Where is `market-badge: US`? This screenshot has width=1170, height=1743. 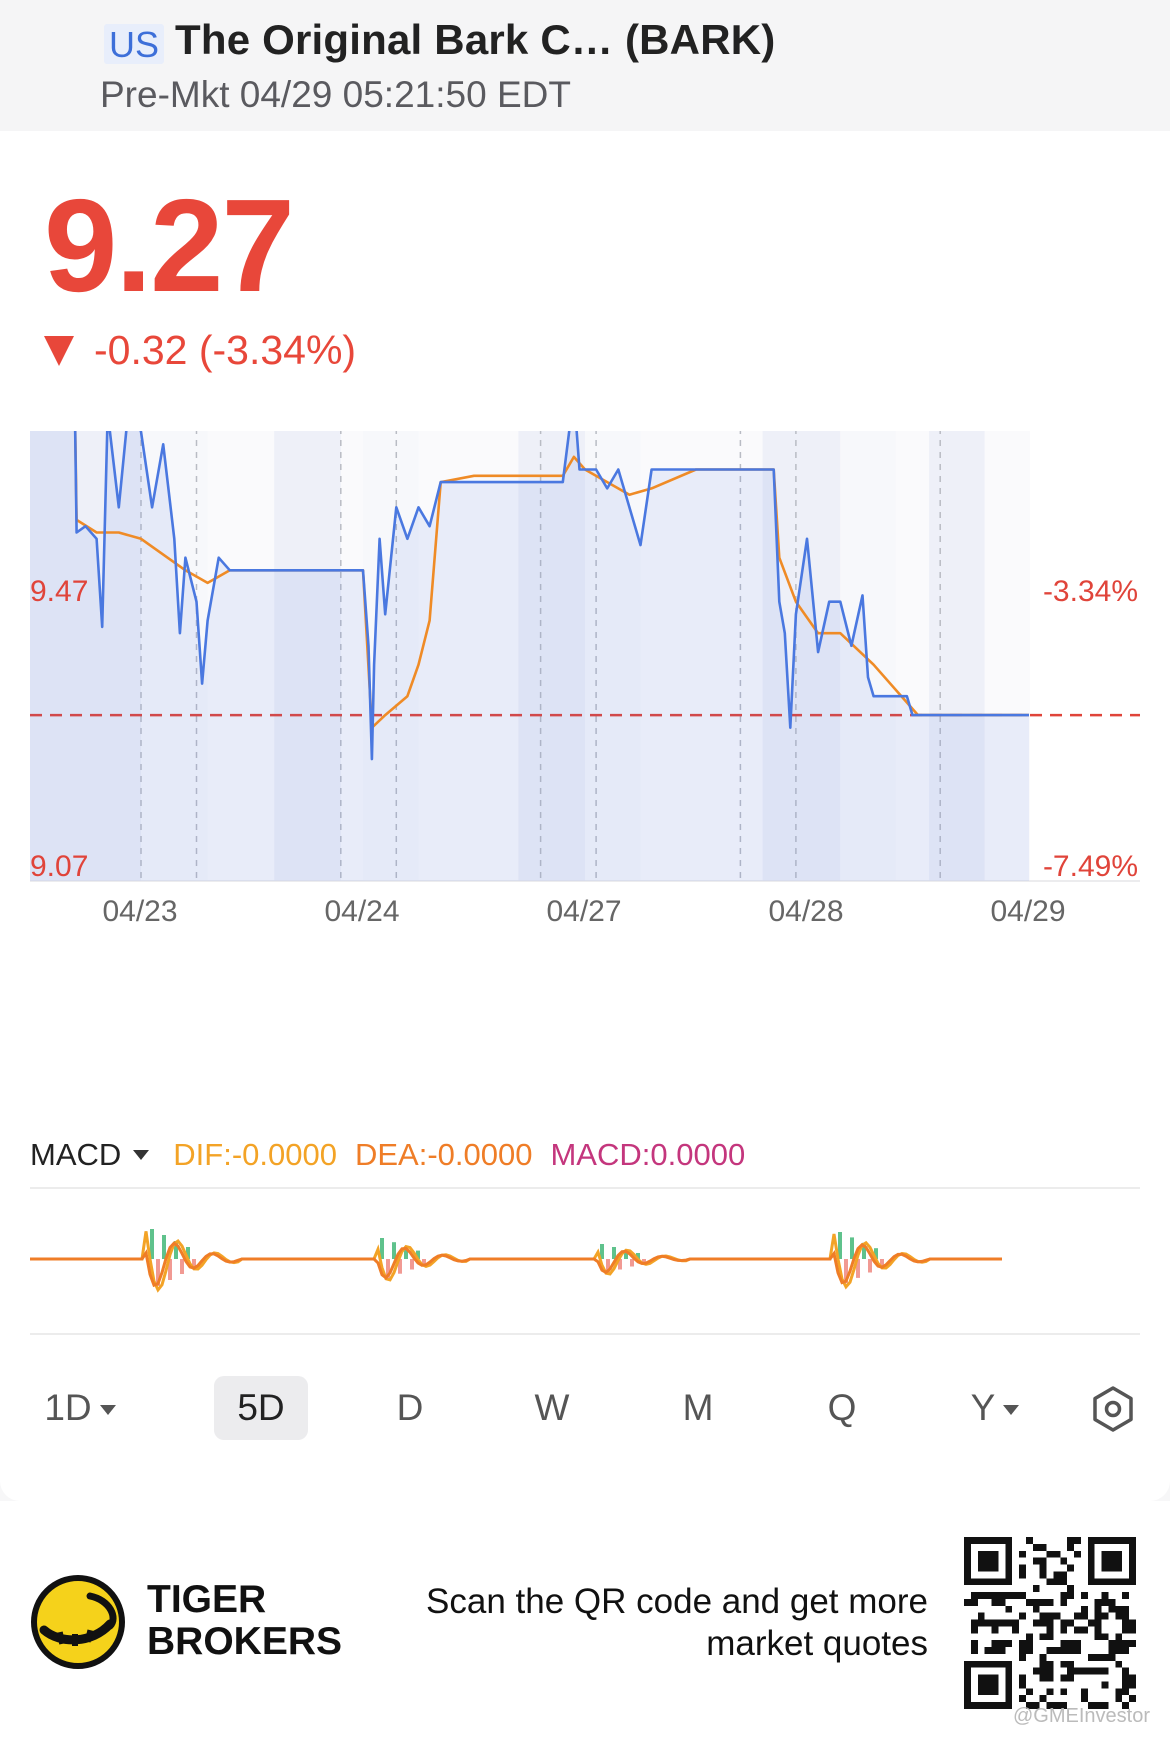 market-badge: US is located at coordinates (134, 44).